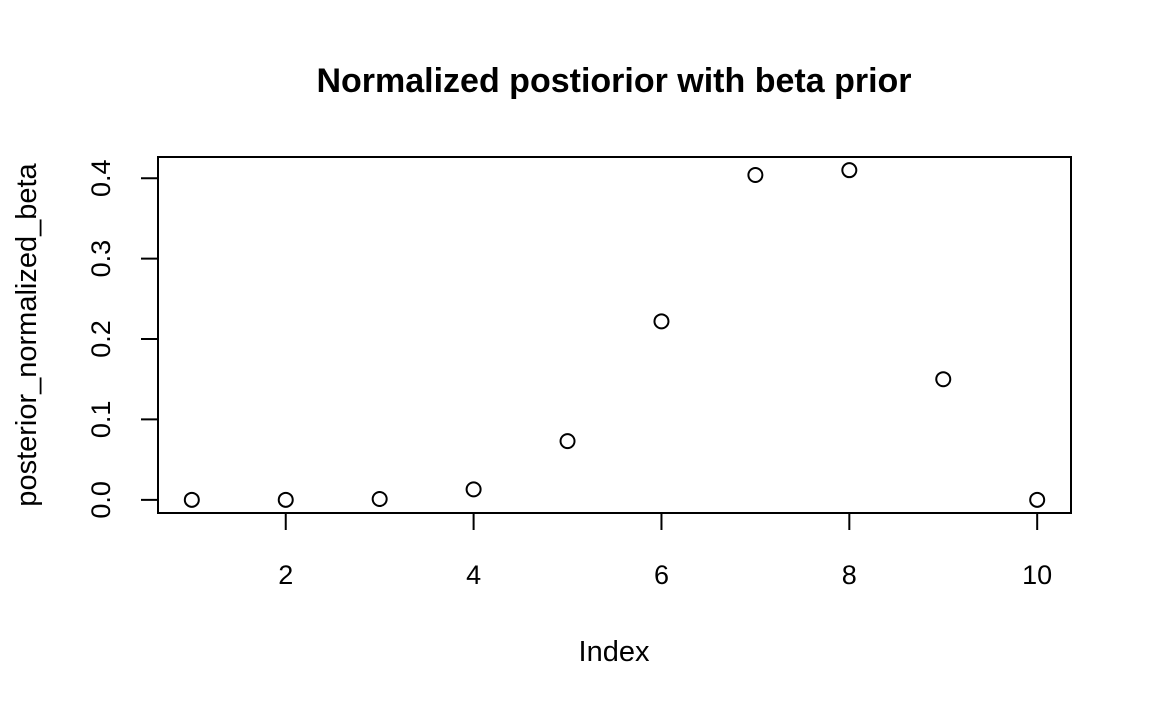 The width and height of the screenshot is (1152, 710). Describe the element at coordinates (849, 575) in the screenshot. I see `x-tick-label: 8` at that location.